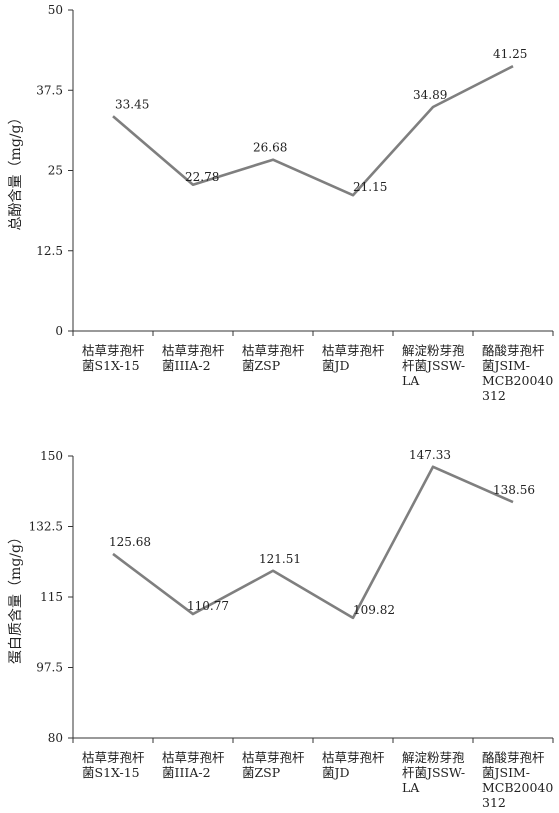 This screenshot has width=559, height=813. What do you see at coordinates (130, 542) in the screenshot?
I see `data-label: 125.68` at bounding box center [130, 542].